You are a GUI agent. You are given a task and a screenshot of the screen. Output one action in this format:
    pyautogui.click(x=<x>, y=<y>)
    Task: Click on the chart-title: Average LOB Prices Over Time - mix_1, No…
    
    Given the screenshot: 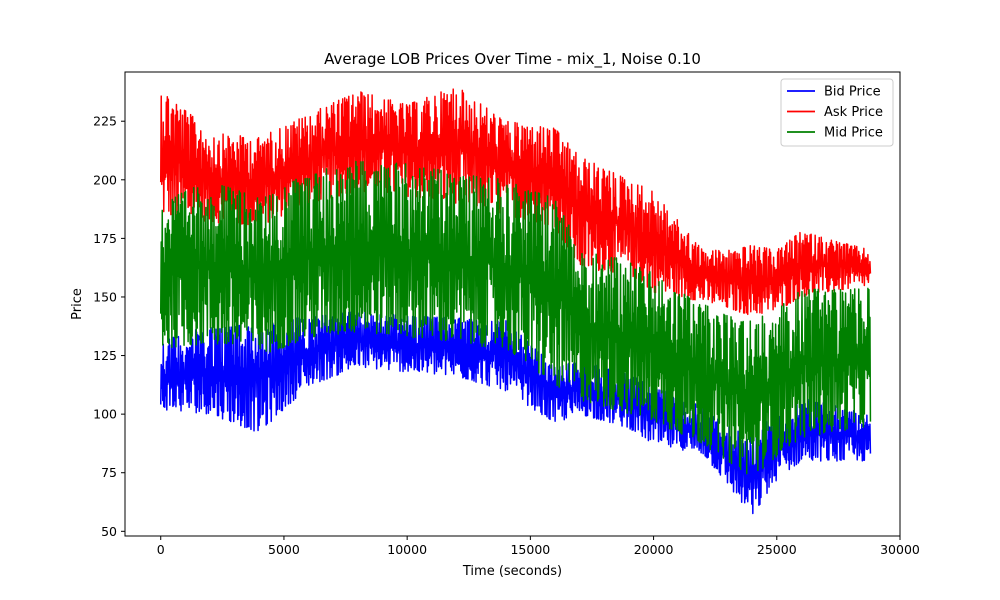 What is the action you would take?
    pyautogui.click(x=512, y=59)
    